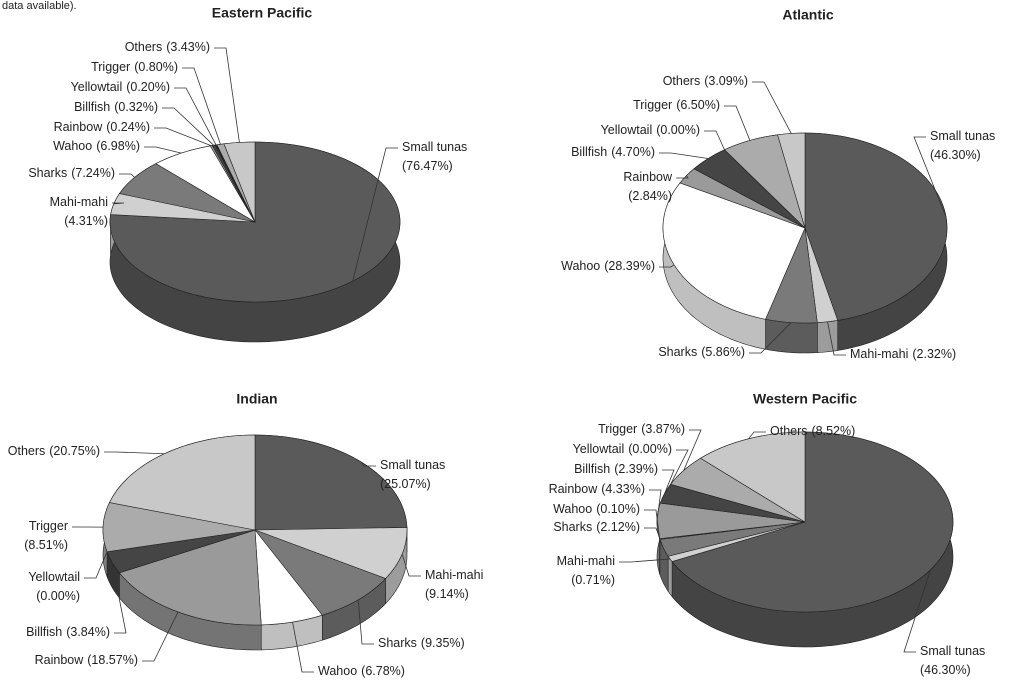 This screenshot has width=1022, height=682. Describe the element at coordinates (676, 105) in the screenshot. I see `slice-label: Trigger (6.50%)` at that location.